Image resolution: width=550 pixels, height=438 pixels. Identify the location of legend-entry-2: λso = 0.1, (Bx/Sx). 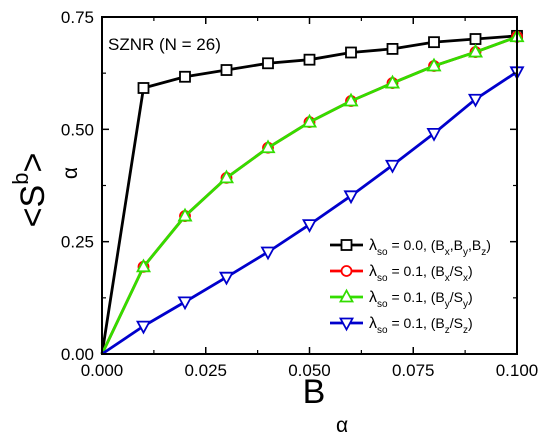
(401, 273).